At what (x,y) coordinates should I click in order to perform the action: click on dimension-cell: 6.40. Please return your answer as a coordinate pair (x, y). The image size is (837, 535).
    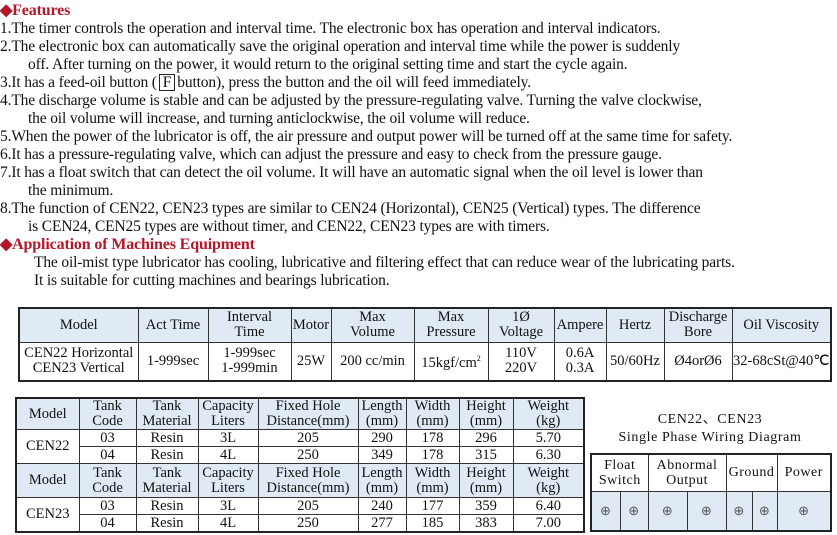
    Looking at the image, I should click on (548, 506).